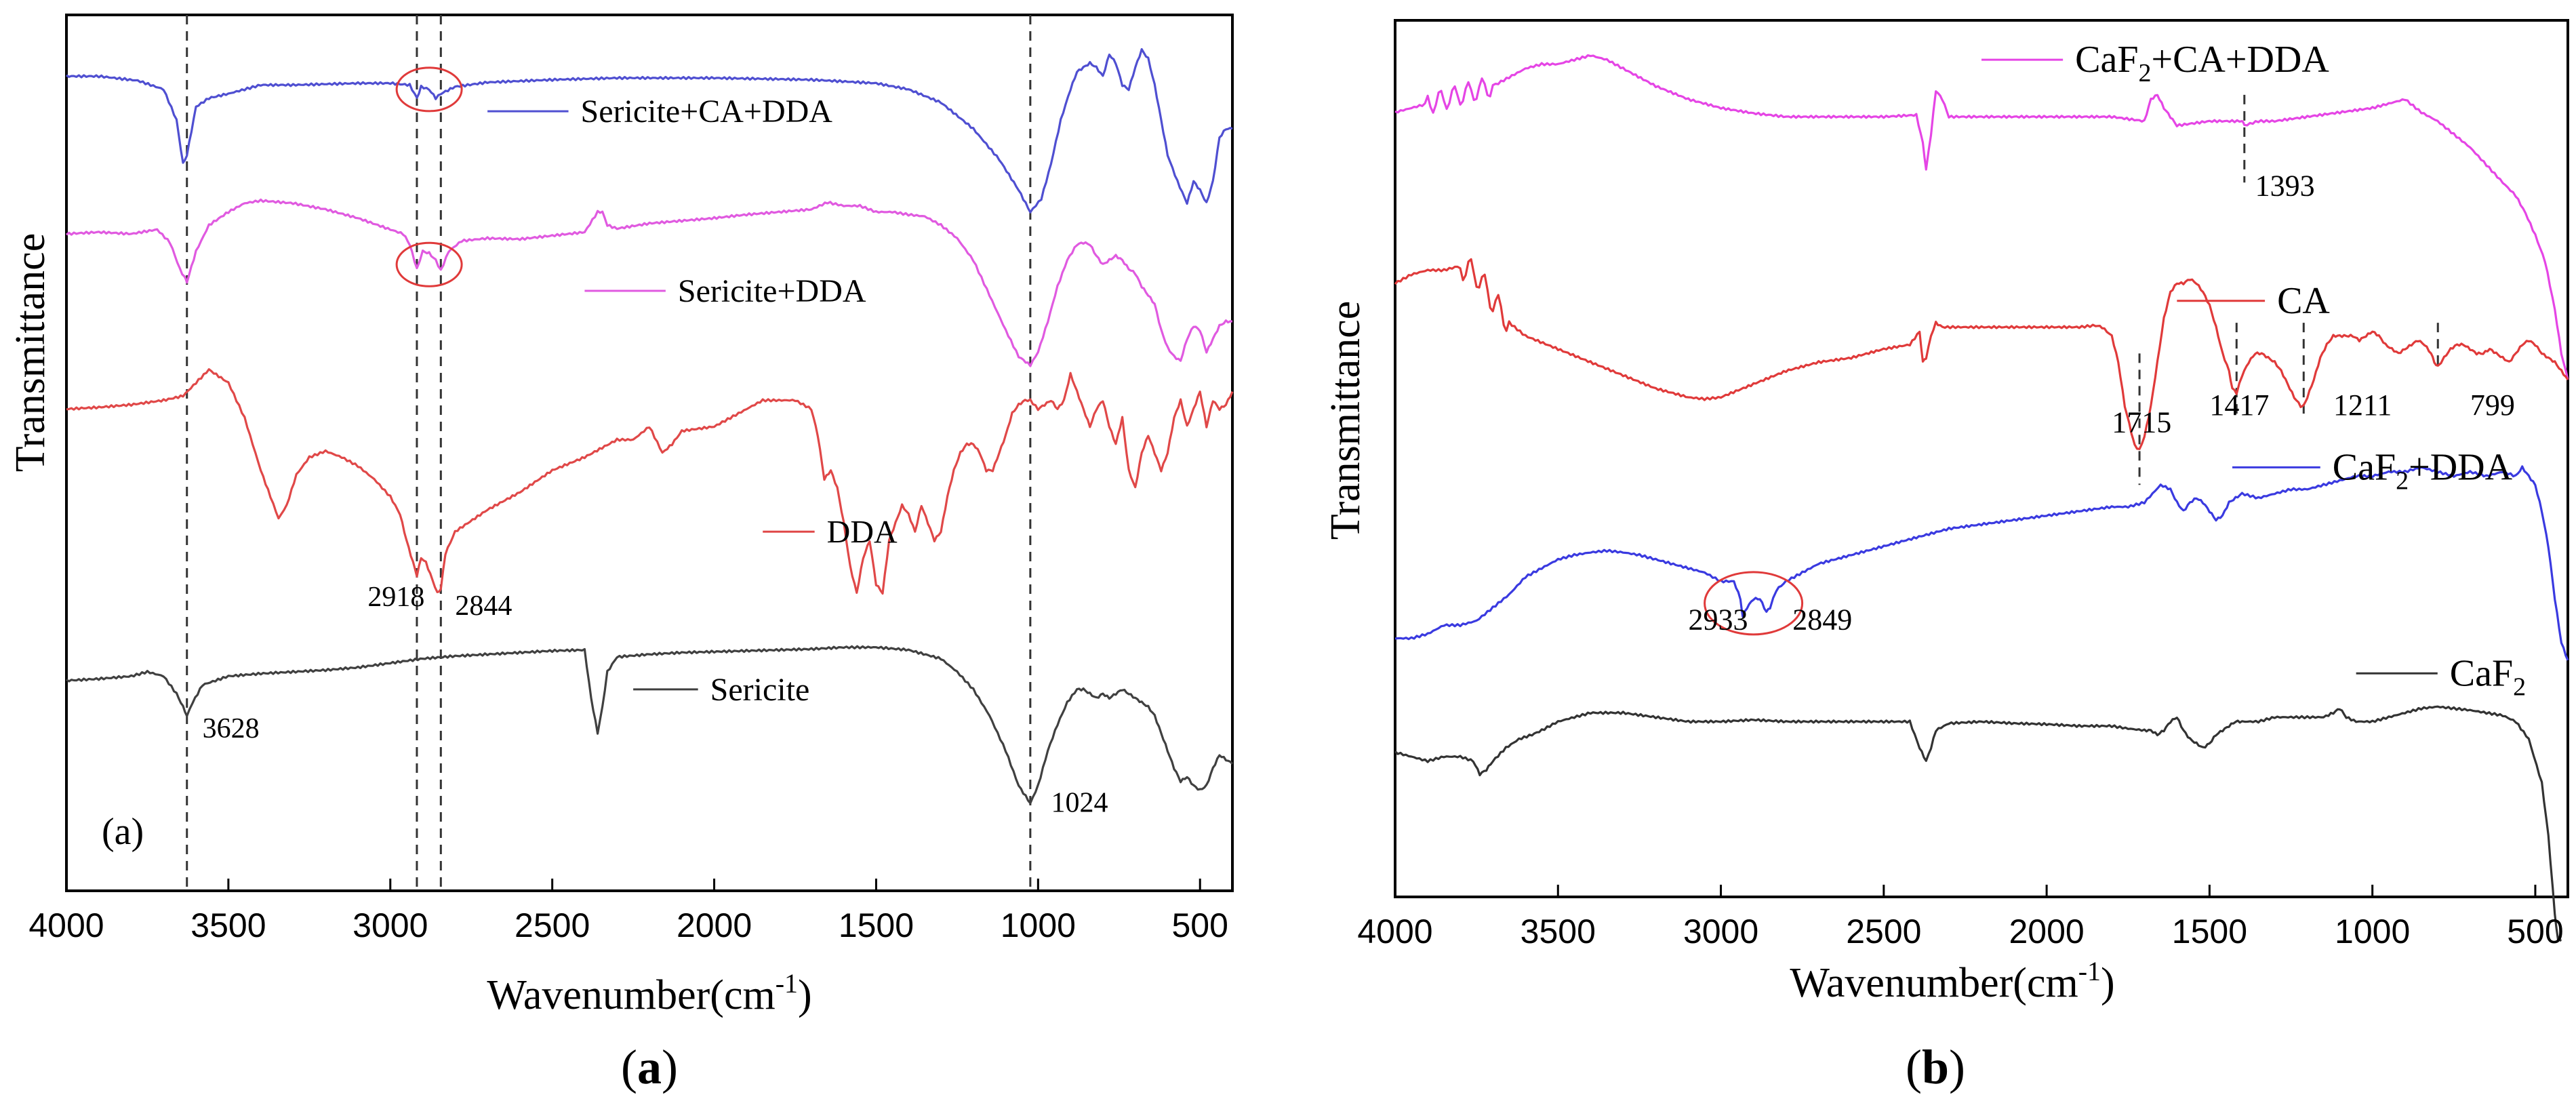 The image size is (2576, 1103). What do you see at coordinates (2202, 63) in the screenshot?
I see `legend-label: CaF2+CA+DDA` at bounding box center [2202, 63].